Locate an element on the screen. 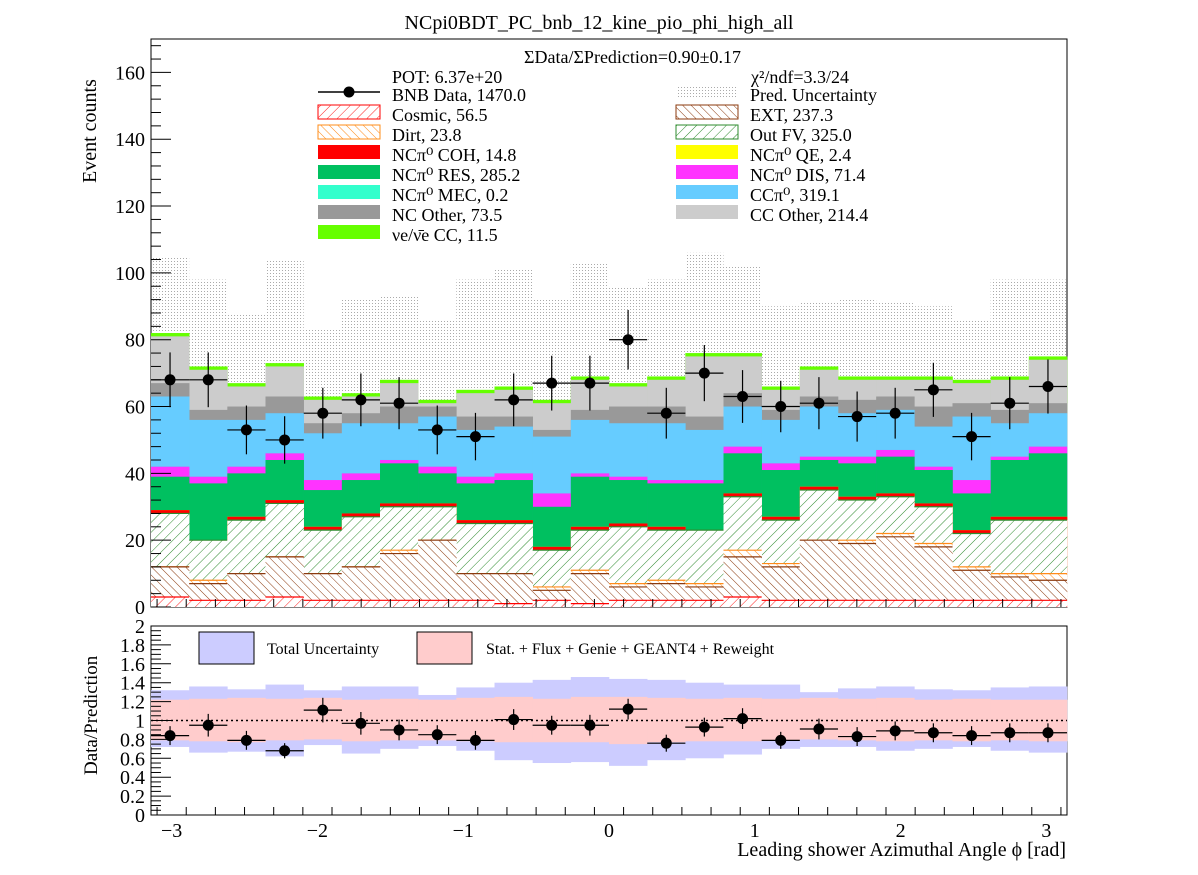  legend-label-5: Out FV, 325.0 is located at coordinates (801, 135).